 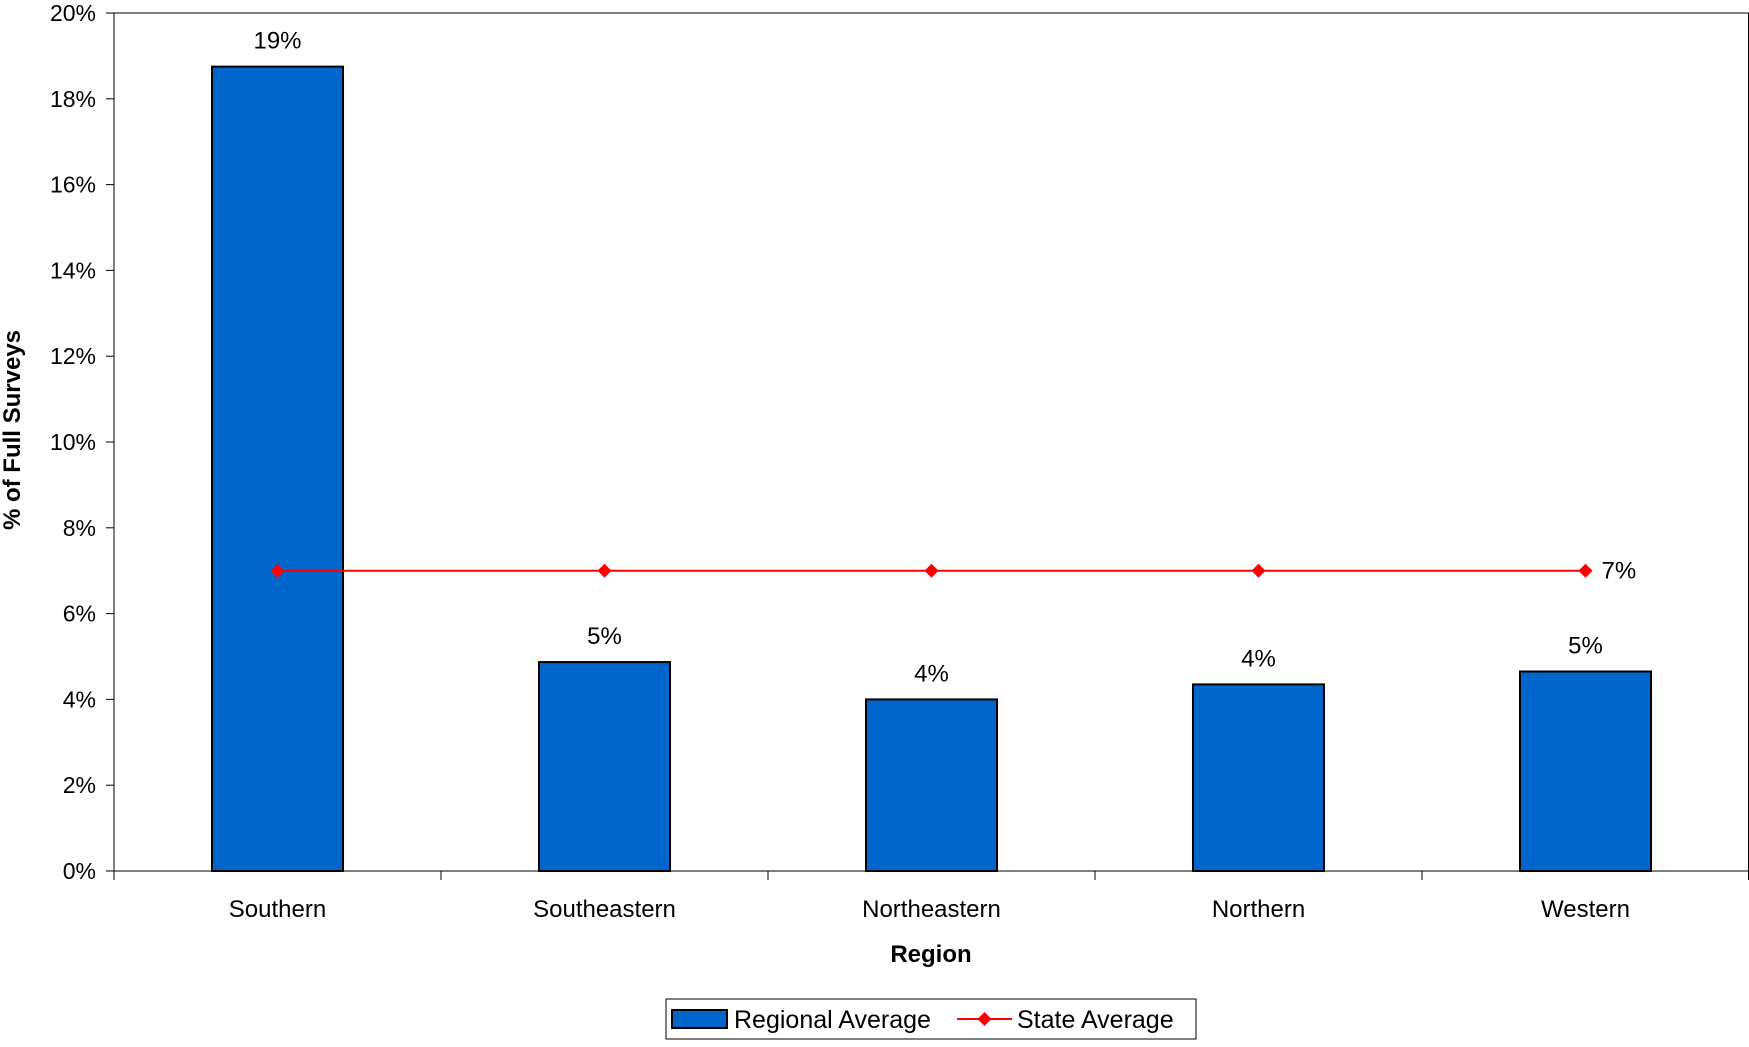 I want to click on x-axis-title: Region, so click(x=930, y=954).